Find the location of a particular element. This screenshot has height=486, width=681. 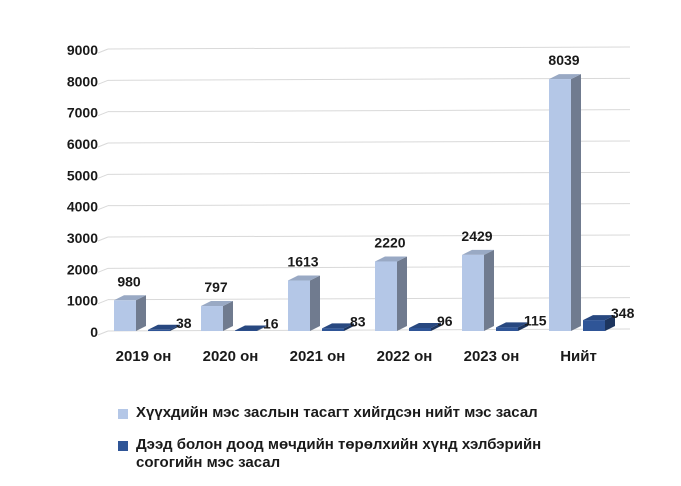

y-axis-ticks: 0 1000 2000 3000 4000 5000 6000 7000 8000 9000 is located at coordinates (82, 191).